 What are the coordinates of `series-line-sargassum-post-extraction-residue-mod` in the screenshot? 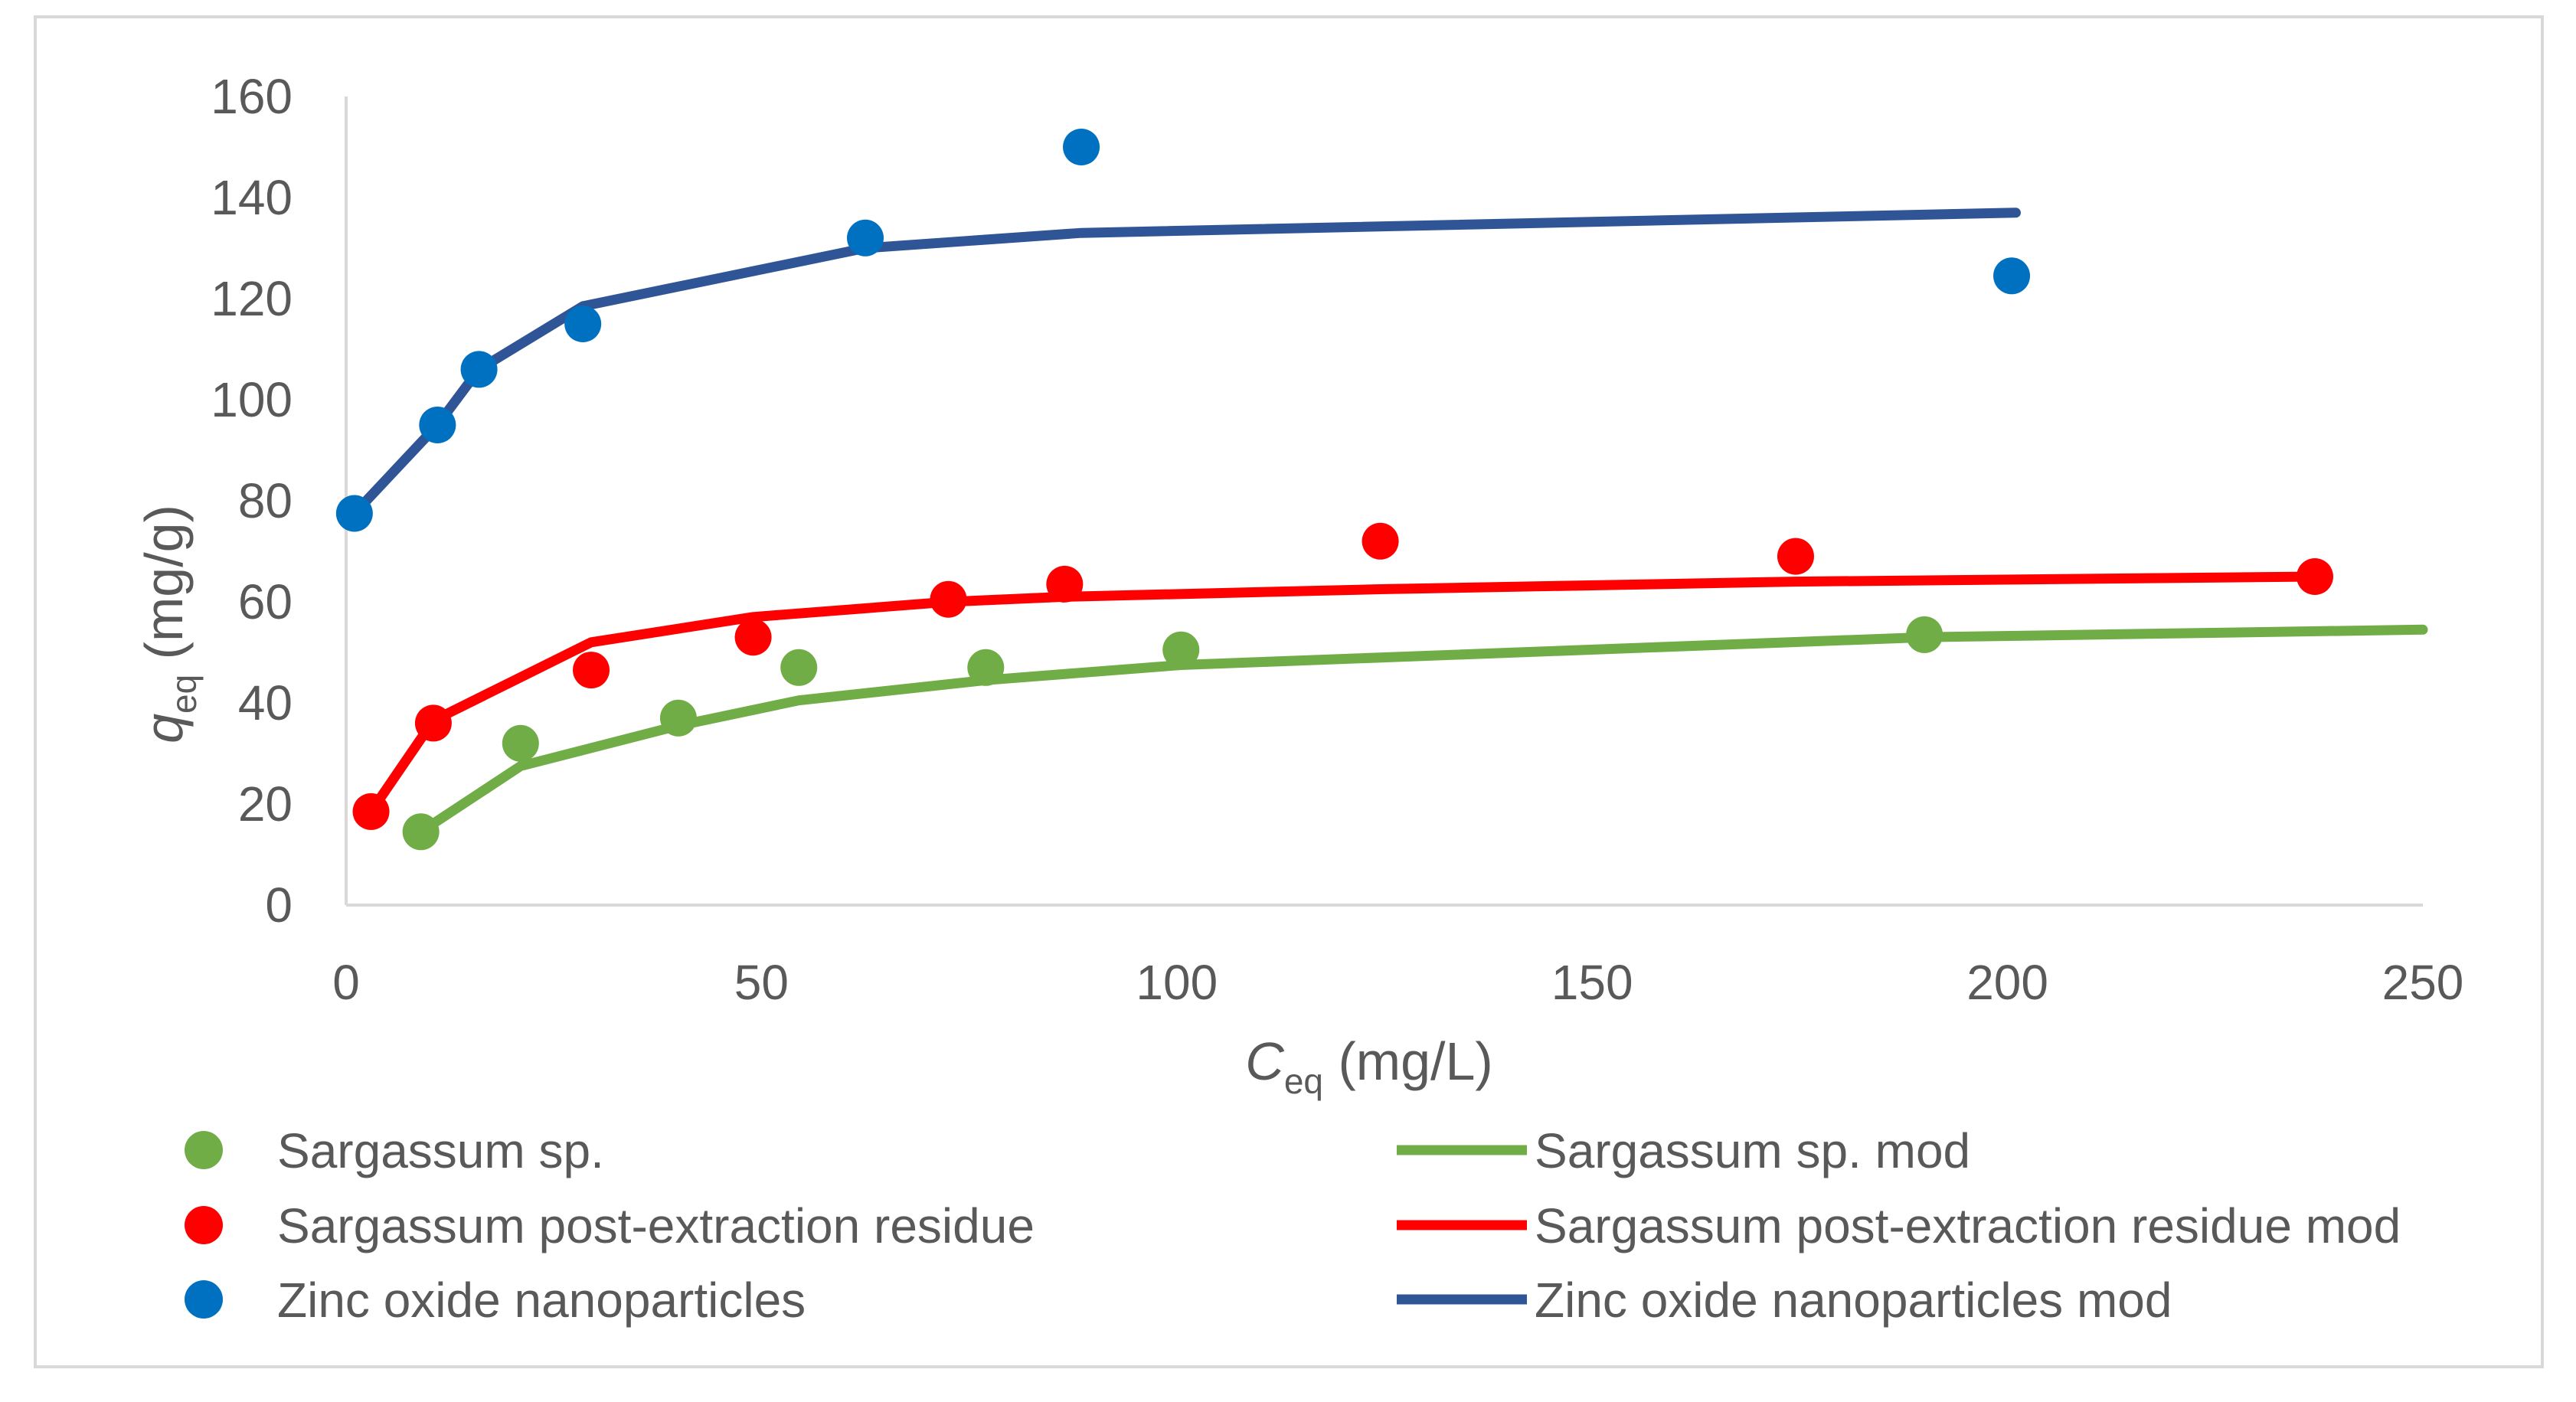 It's located at (1343, 694).